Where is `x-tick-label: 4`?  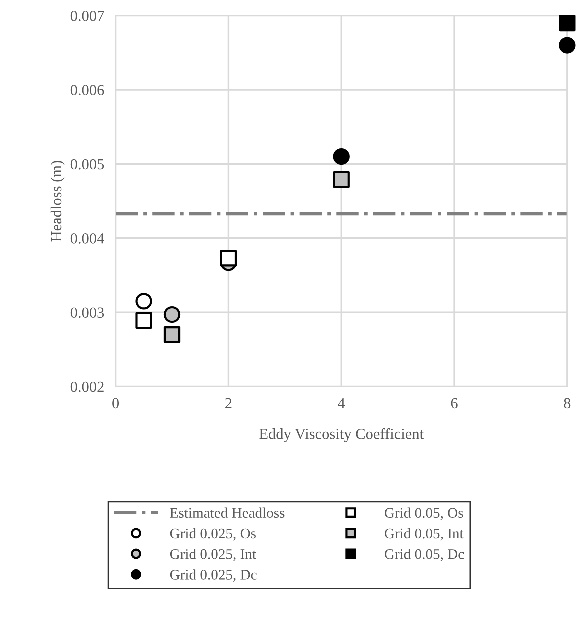 x-tick-label: 4 is located at coordinates (342, 403).